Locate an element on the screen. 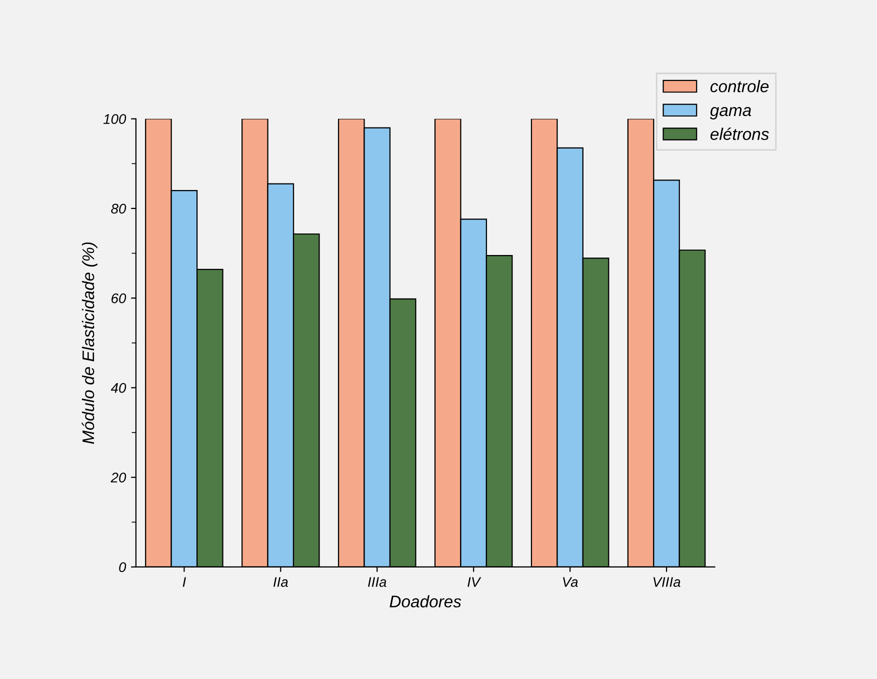  y-axis-title: Módulo de Elasticidade (%) is located at coordinates (90, 343).